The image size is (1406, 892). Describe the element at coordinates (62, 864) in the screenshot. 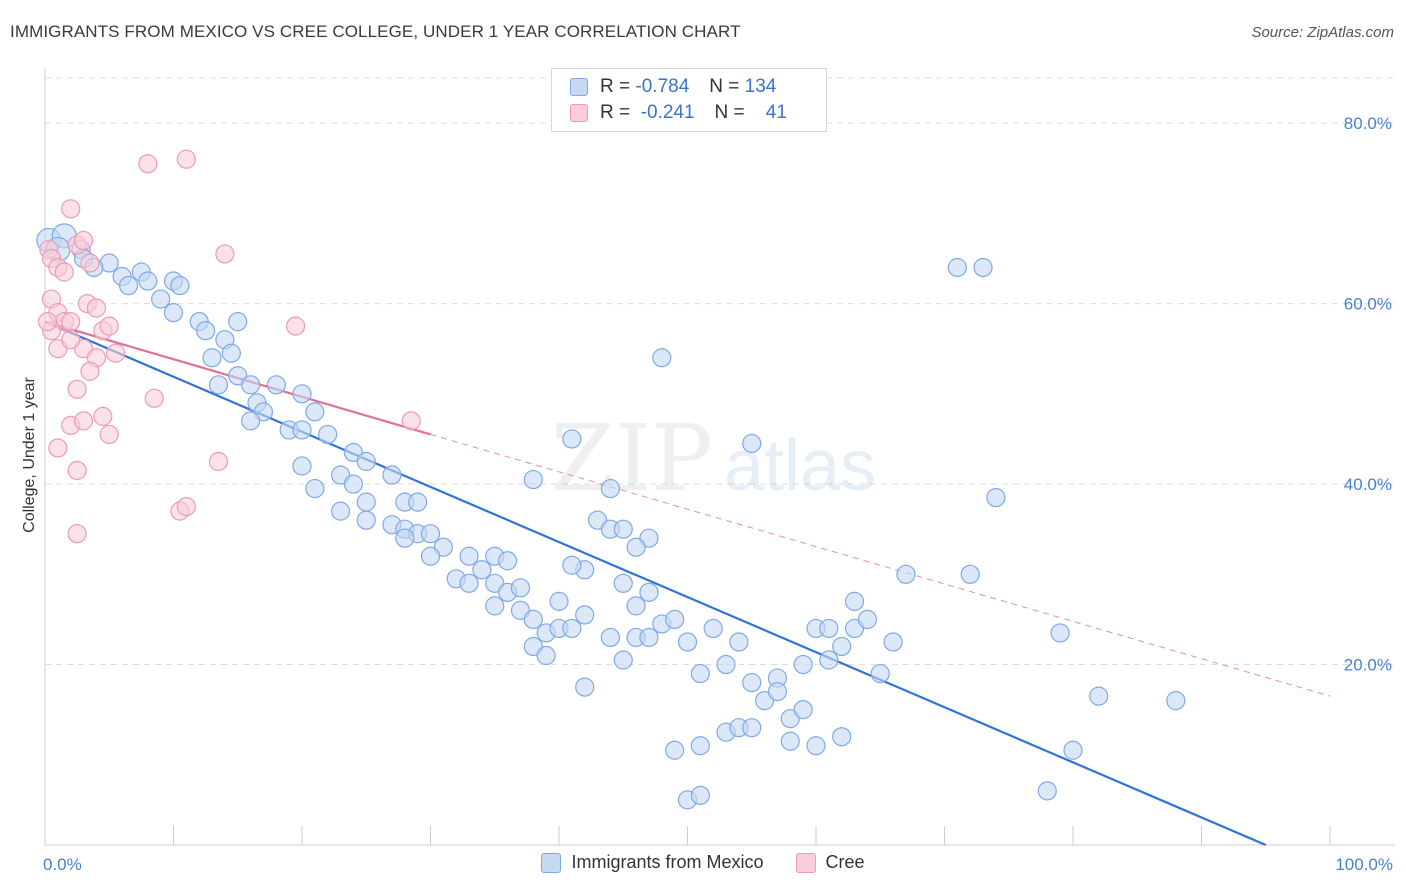

I see `x-tick-label: 0.0%` at that location.